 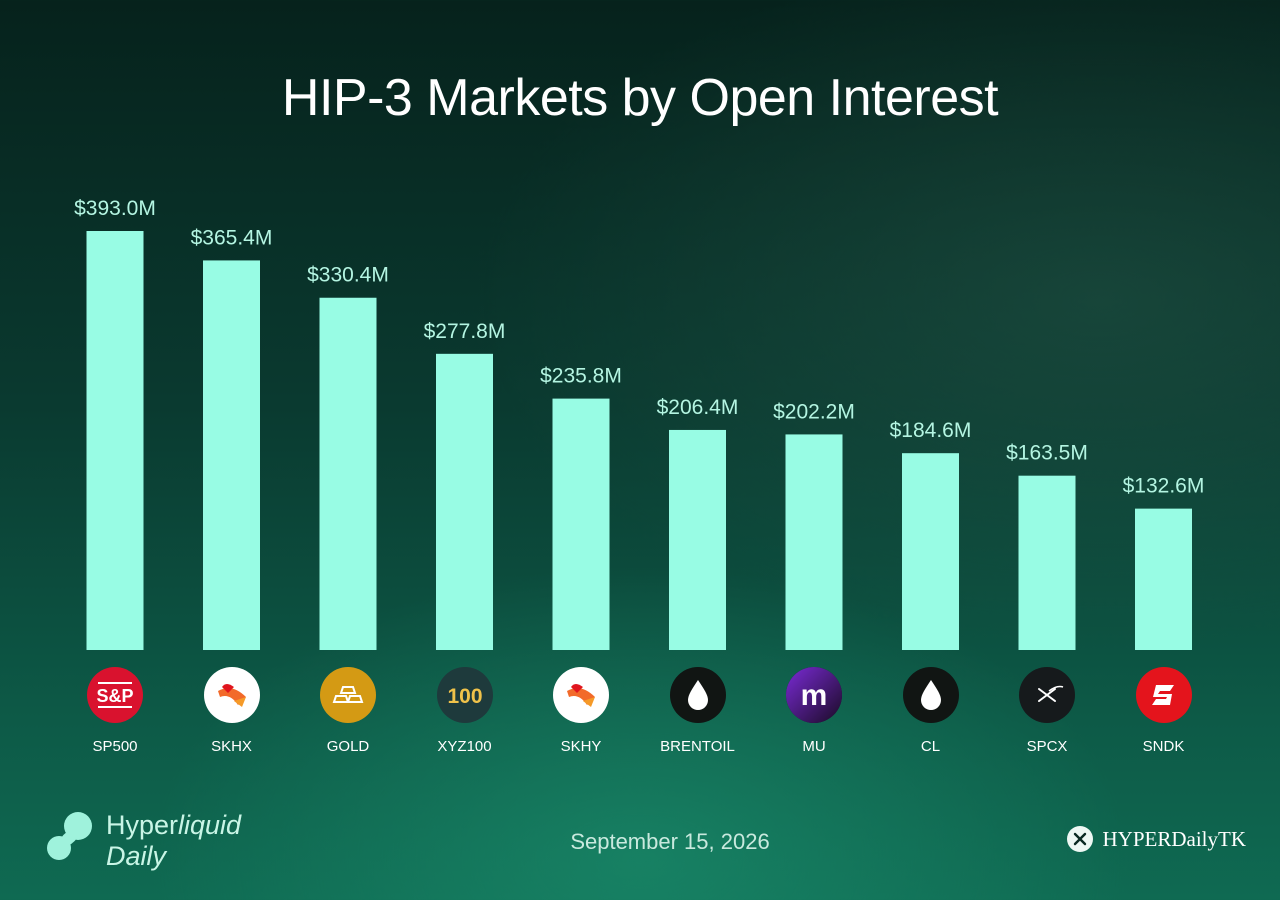 What do you see at coordinates (232, 237) in the screenshot?
I see `value-label-skhx: $365.4M` at bounding box center [232, 237].